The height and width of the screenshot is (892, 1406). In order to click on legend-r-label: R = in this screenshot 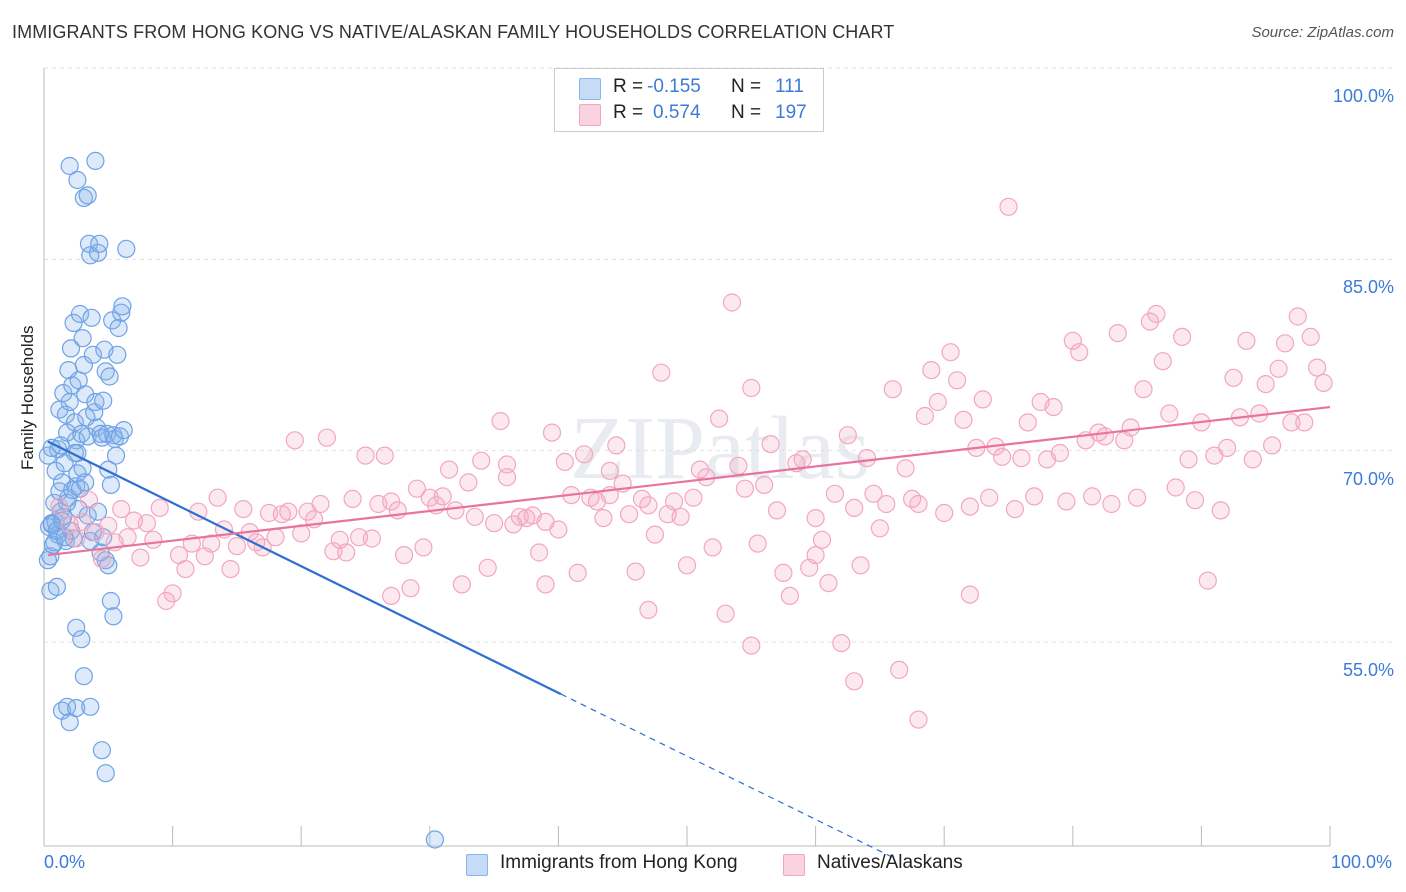, I will do `click(628, 112)`.